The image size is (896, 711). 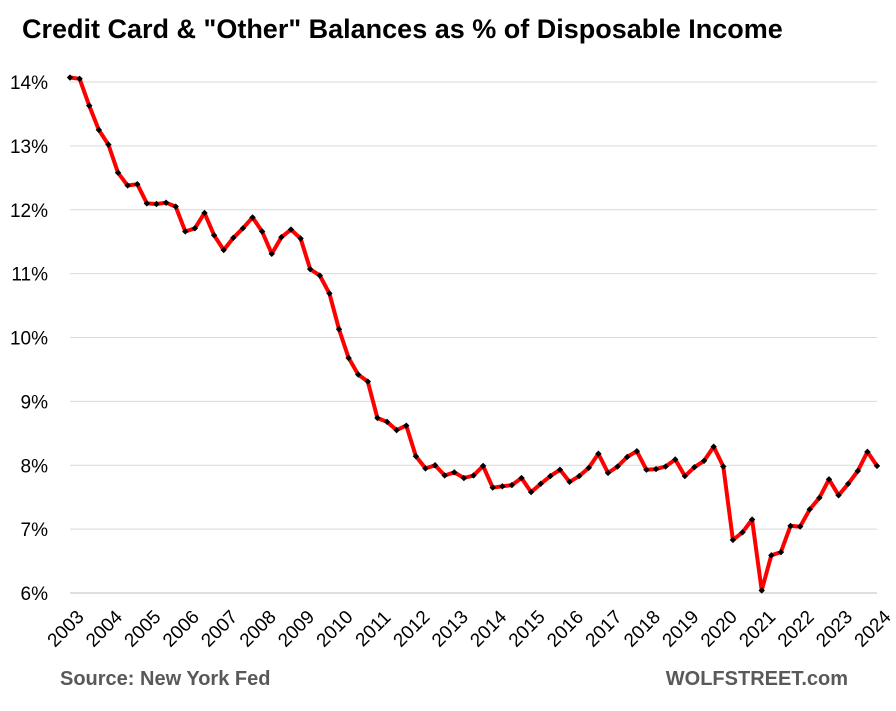 What do you see at coordinates (374, 629) in the screenshot?
I see `x-tick-label: 2011` at bounding box center [374, 629].